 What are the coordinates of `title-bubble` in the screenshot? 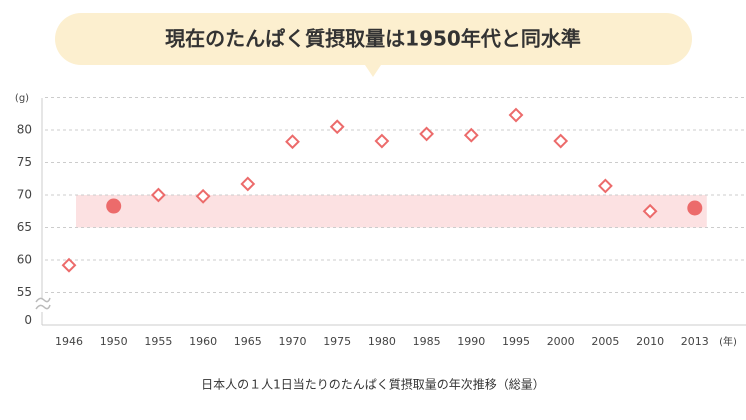 It's located at (373, 45).